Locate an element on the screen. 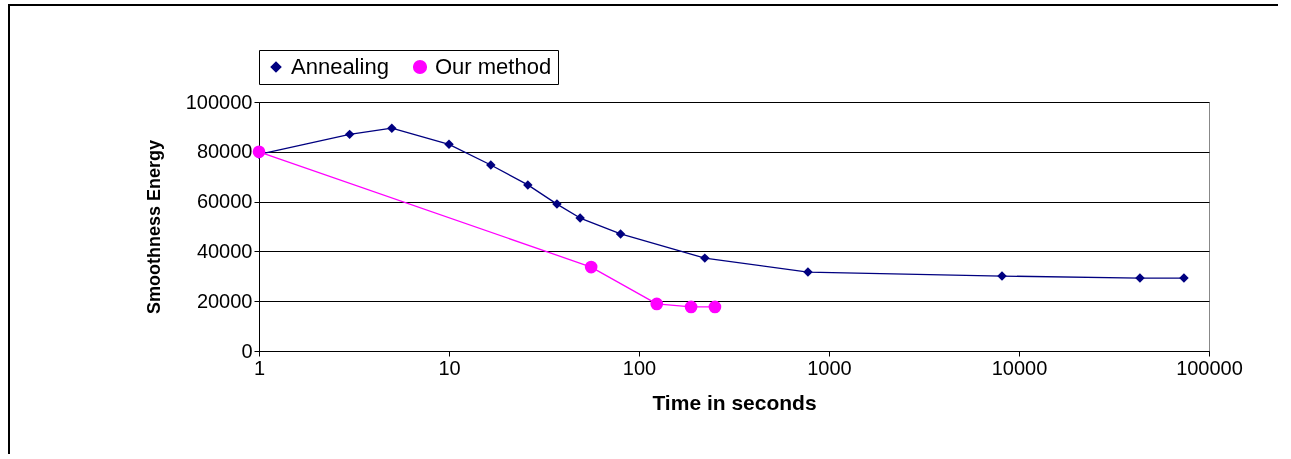 The width and height of the screenshot is (1291, 459). y-tick-label: 0 is located at coordinates (247, 350).